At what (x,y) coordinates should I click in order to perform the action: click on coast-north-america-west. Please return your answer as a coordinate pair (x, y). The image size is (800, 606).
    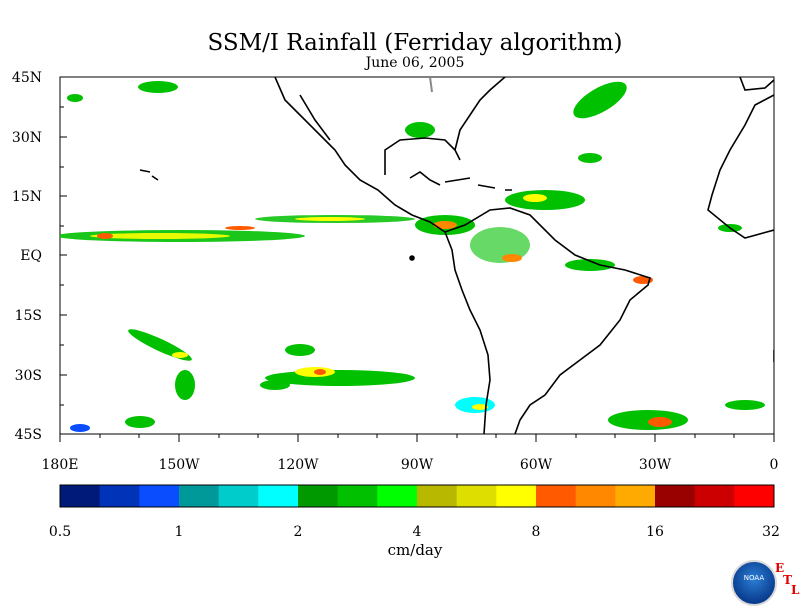
    Looking at the image, I should click on (360, 155).